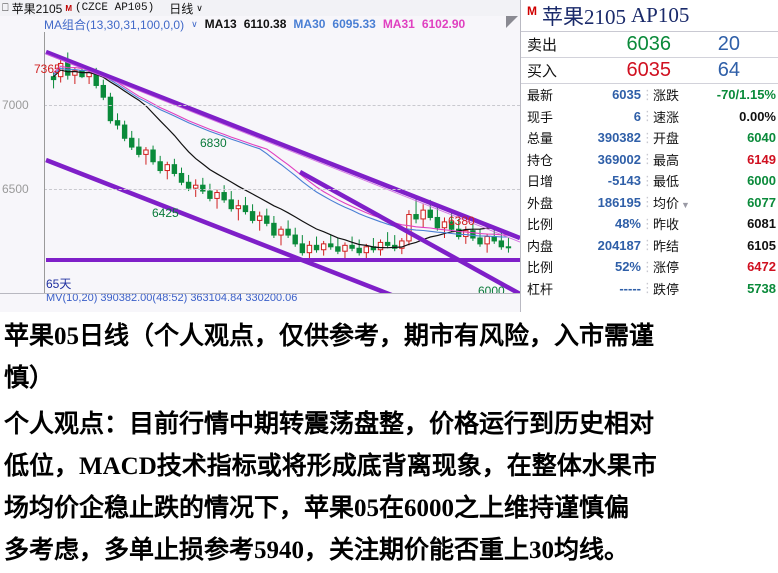 This screenshot has height=573, width=778. What do you see at coordinates (666, 160) in the screenshot?
I see `quote-key-right: 最高` at bounding box center [666, 160].